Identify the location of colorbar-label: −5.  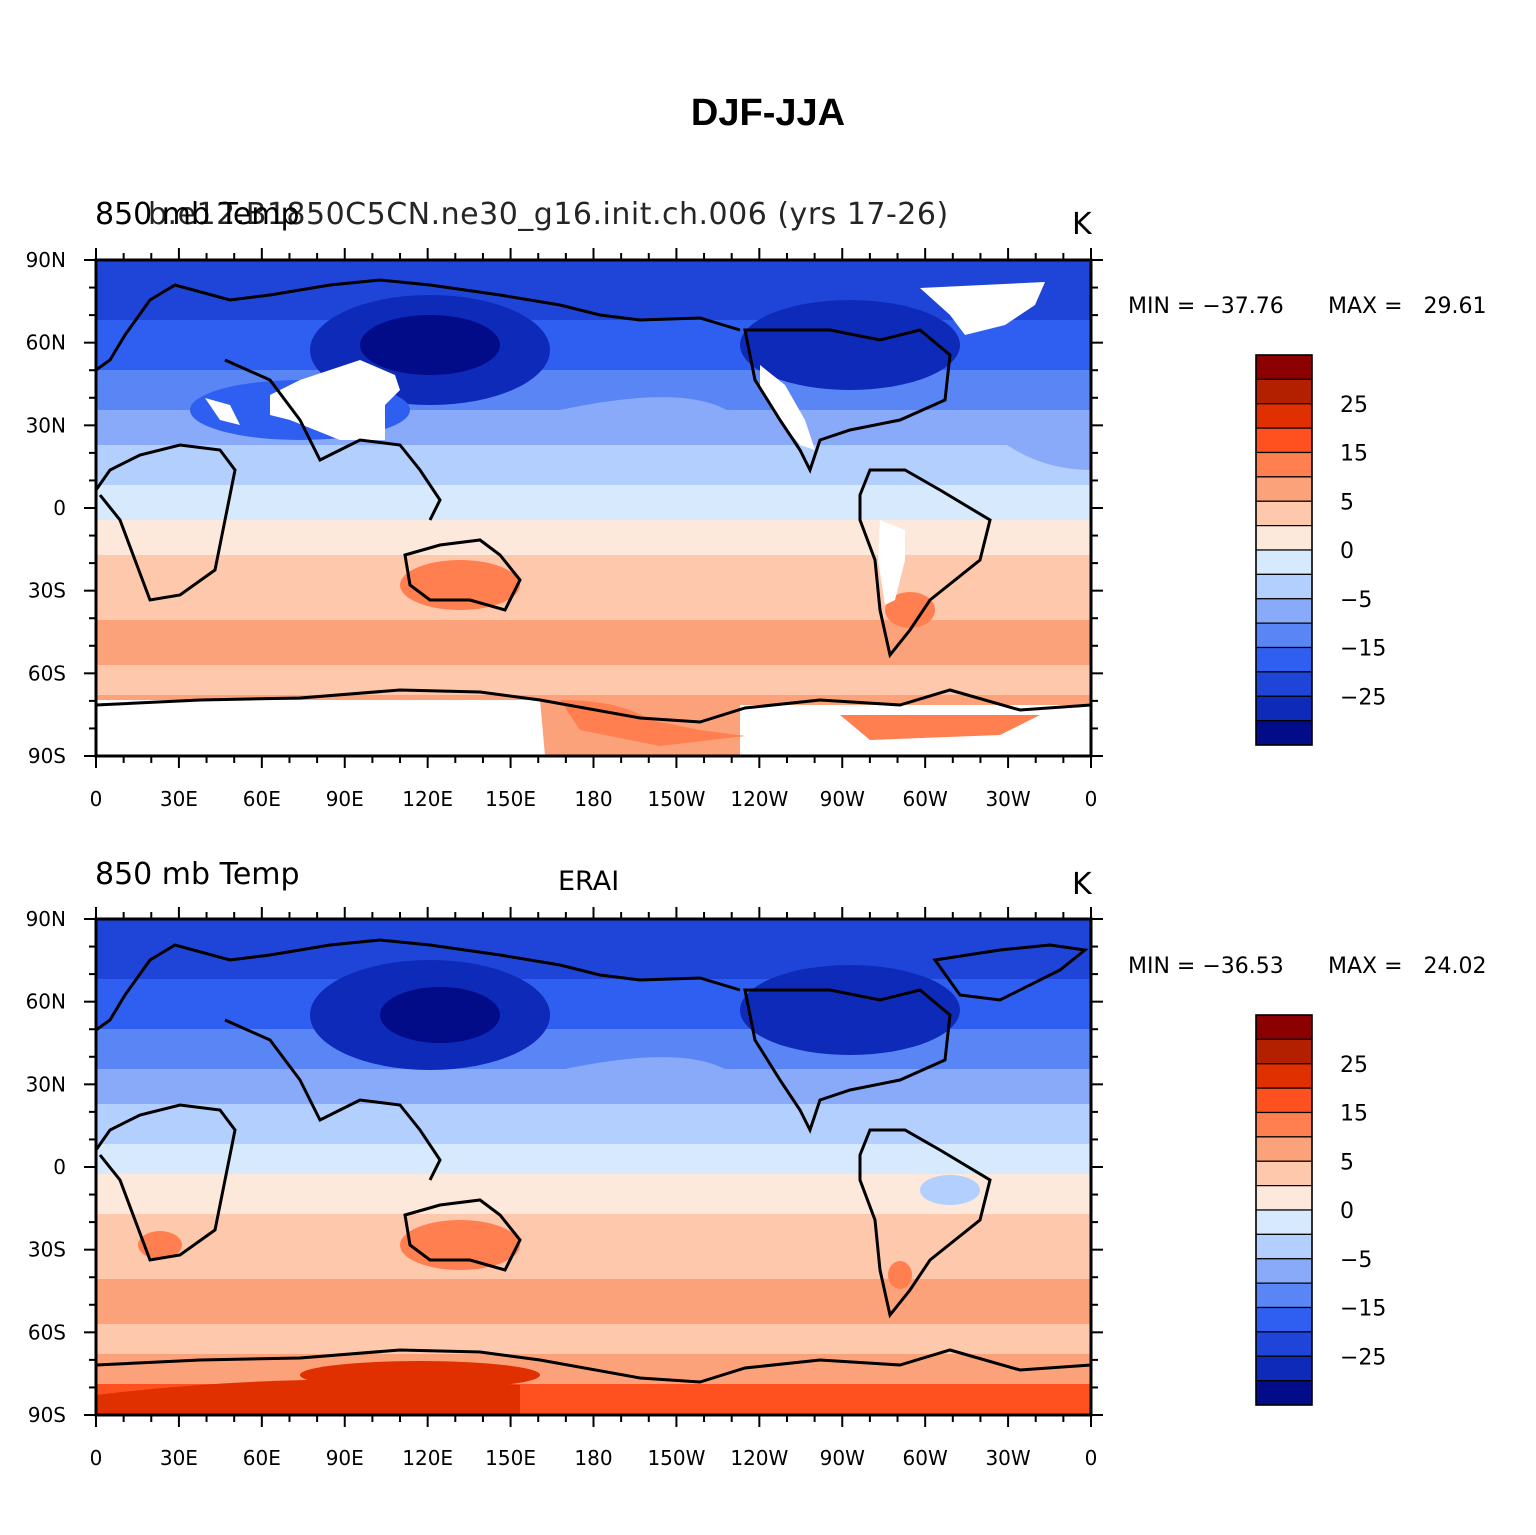
(1356, 600).